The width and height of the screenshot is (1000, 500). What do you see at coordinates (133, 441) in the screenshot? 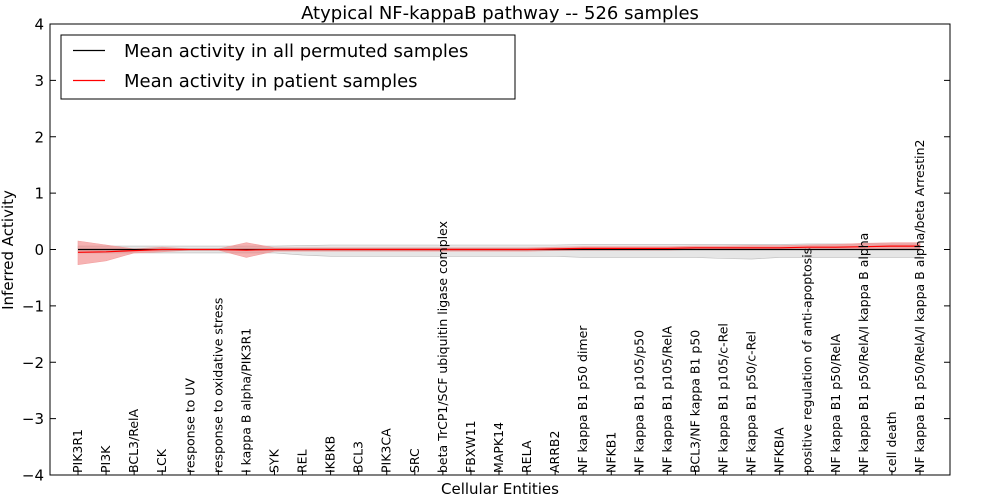
I see `x-tick-label: BCL3/RelA` at bounding box center [133, 441].